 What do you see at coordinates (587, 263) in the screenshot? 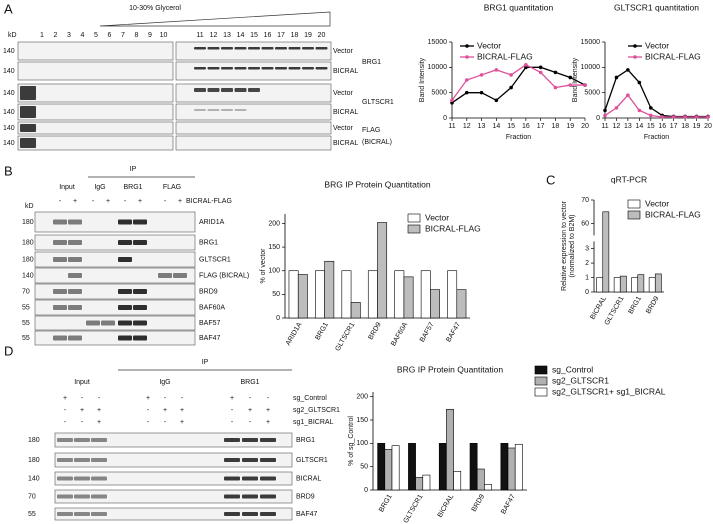
I see `y-tick-label: 2` at bounding box center [587, 263].